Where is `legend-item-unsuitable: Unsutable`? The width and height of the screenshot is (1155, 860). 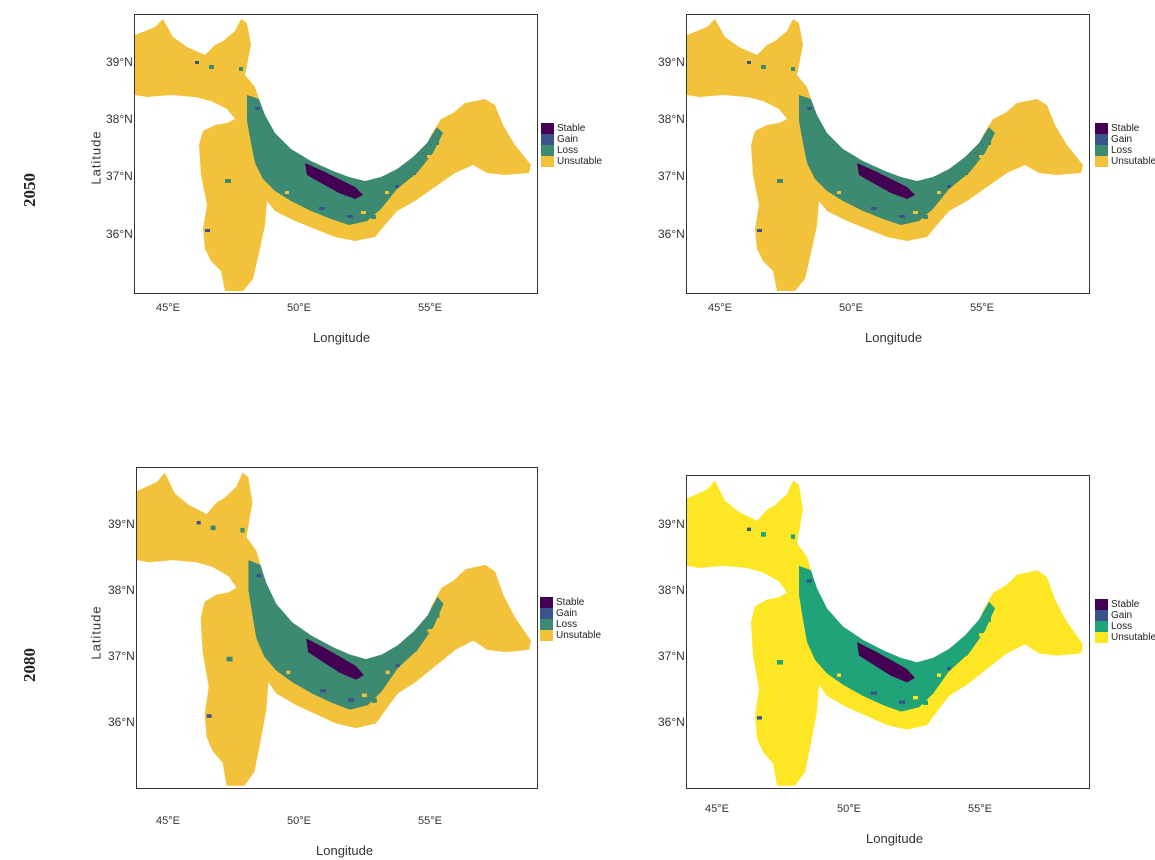
legend-item-unsuitable: Unsutable is located at coordinates (571, 161).